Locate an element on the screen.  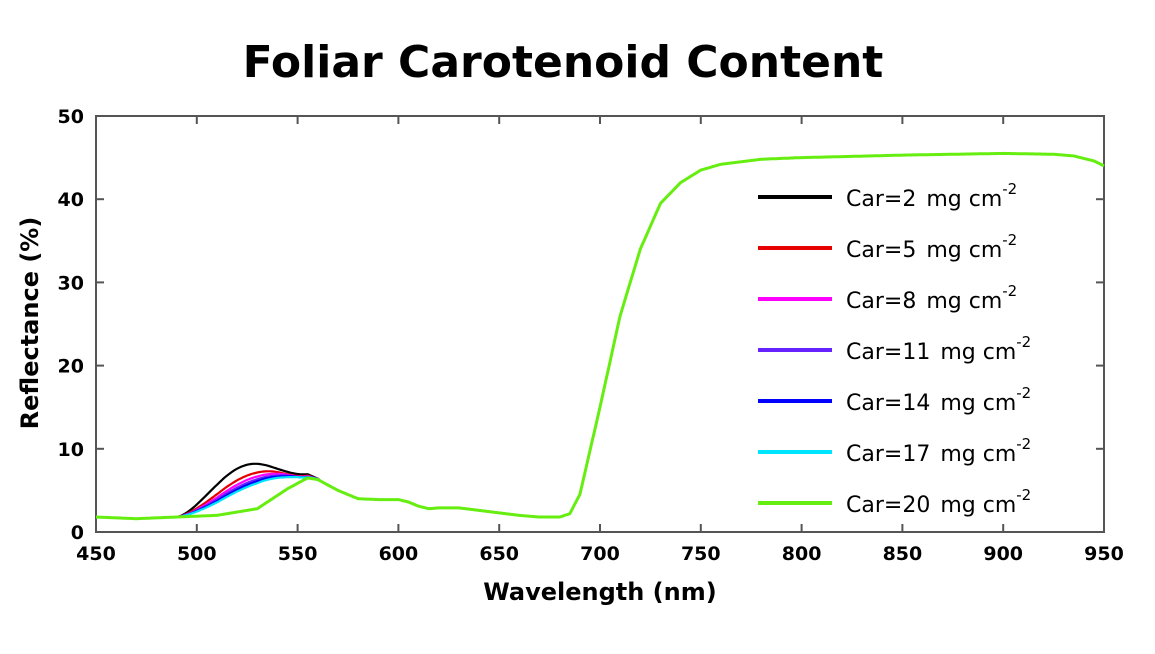
x-tick-label: 500 is located at coordinates (197, 554).